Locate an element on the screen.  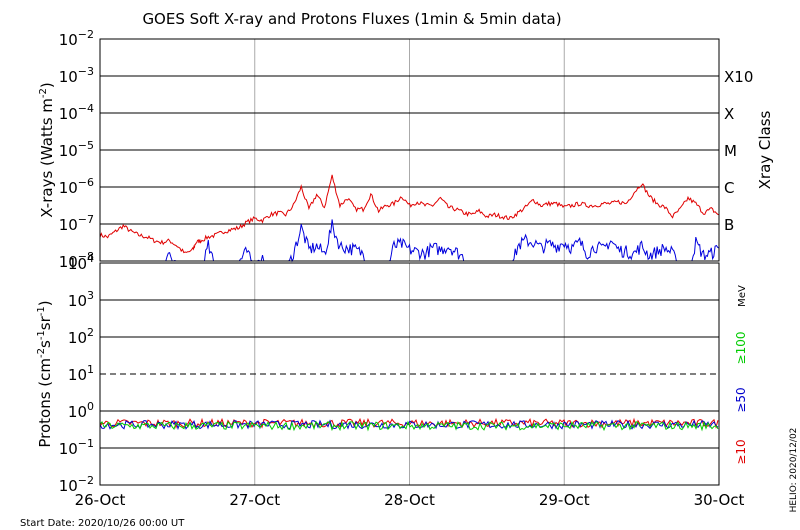
xray-y-tick-labels: 10⁻⁸ 10⁻⁷ 10⁻⁶ 10⁻⁵ 10⁻⁴ 10⁻³ 10⁻² is located at coordinates (76, 149).